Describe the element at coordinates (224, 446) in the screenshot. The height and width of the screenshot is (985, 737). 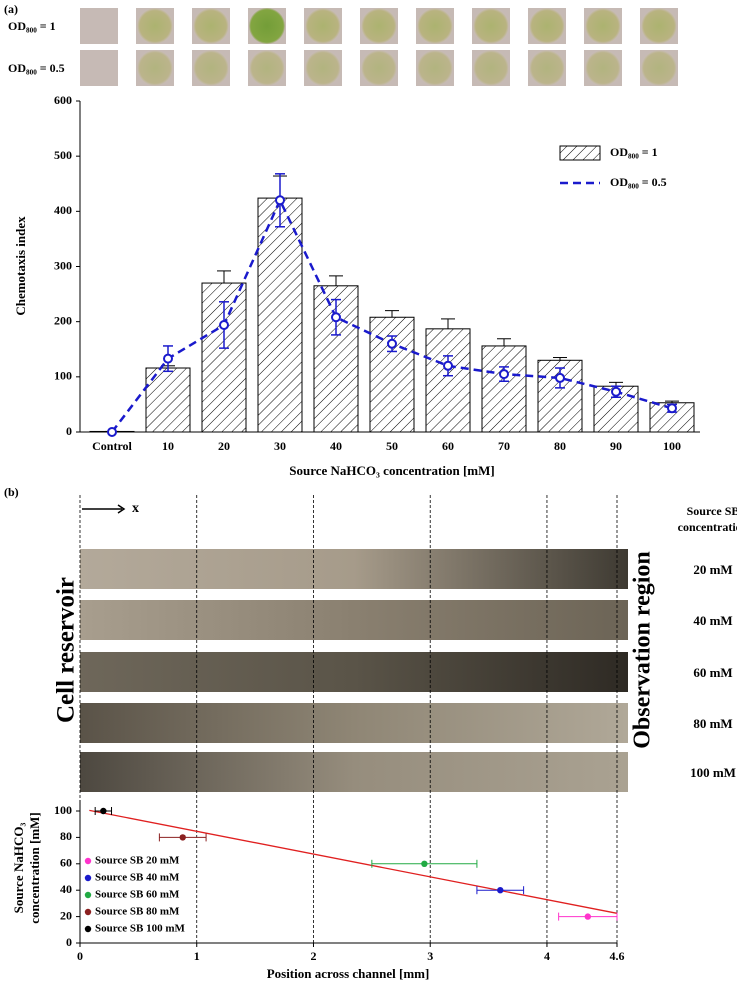
I see `x-tick-label: 20` at that location.